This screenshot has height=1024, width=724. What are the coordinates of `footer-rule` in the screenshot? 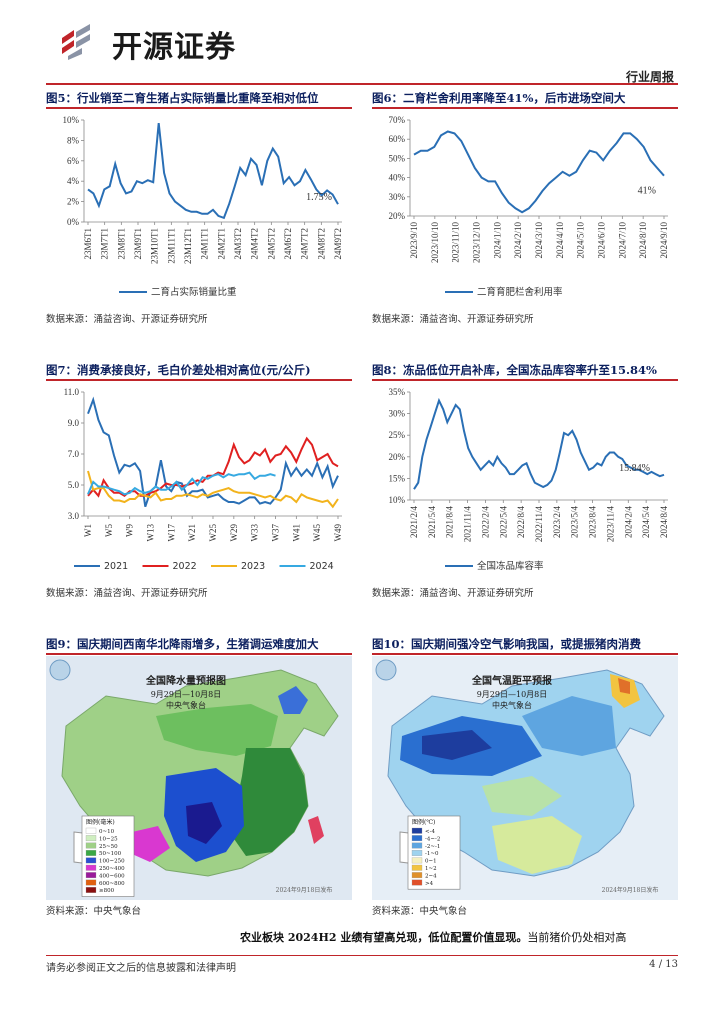 It's located at (362, 955).